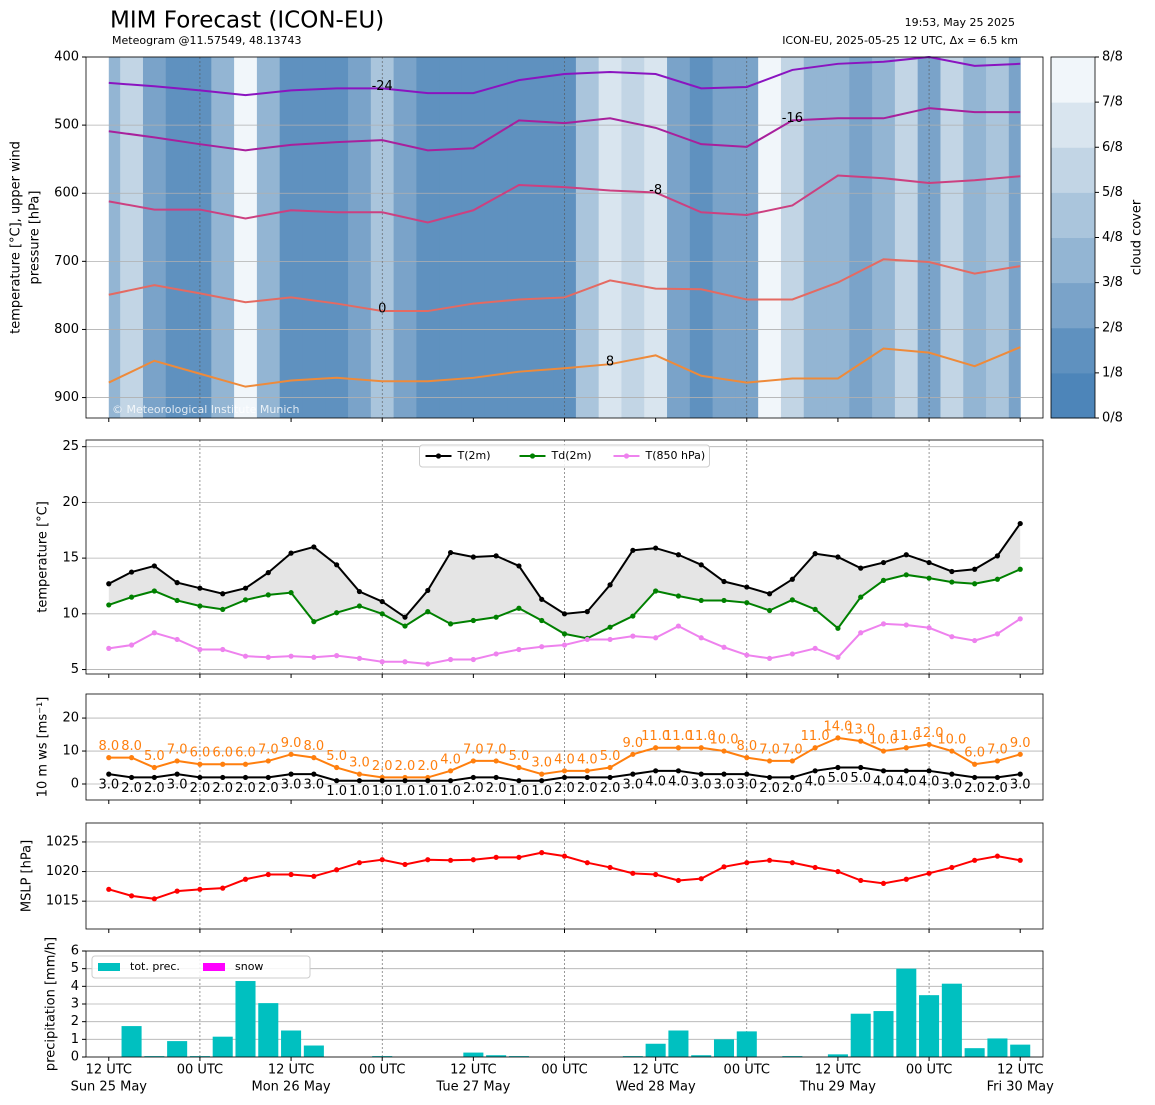  What do you see at coordinates (655, 190) in the screenshot?
I see `isotherm-label: -8` at bounding box center [655, 190].